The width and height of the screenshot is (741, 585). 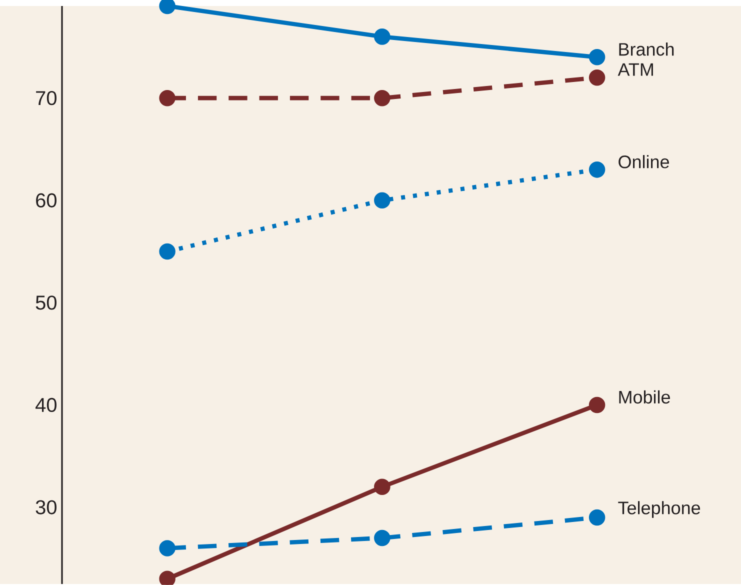 What do you see at coordinates (46, 200) in the screenshot?
I see `y-tick-label: 60` at bounding box center [46, 200].